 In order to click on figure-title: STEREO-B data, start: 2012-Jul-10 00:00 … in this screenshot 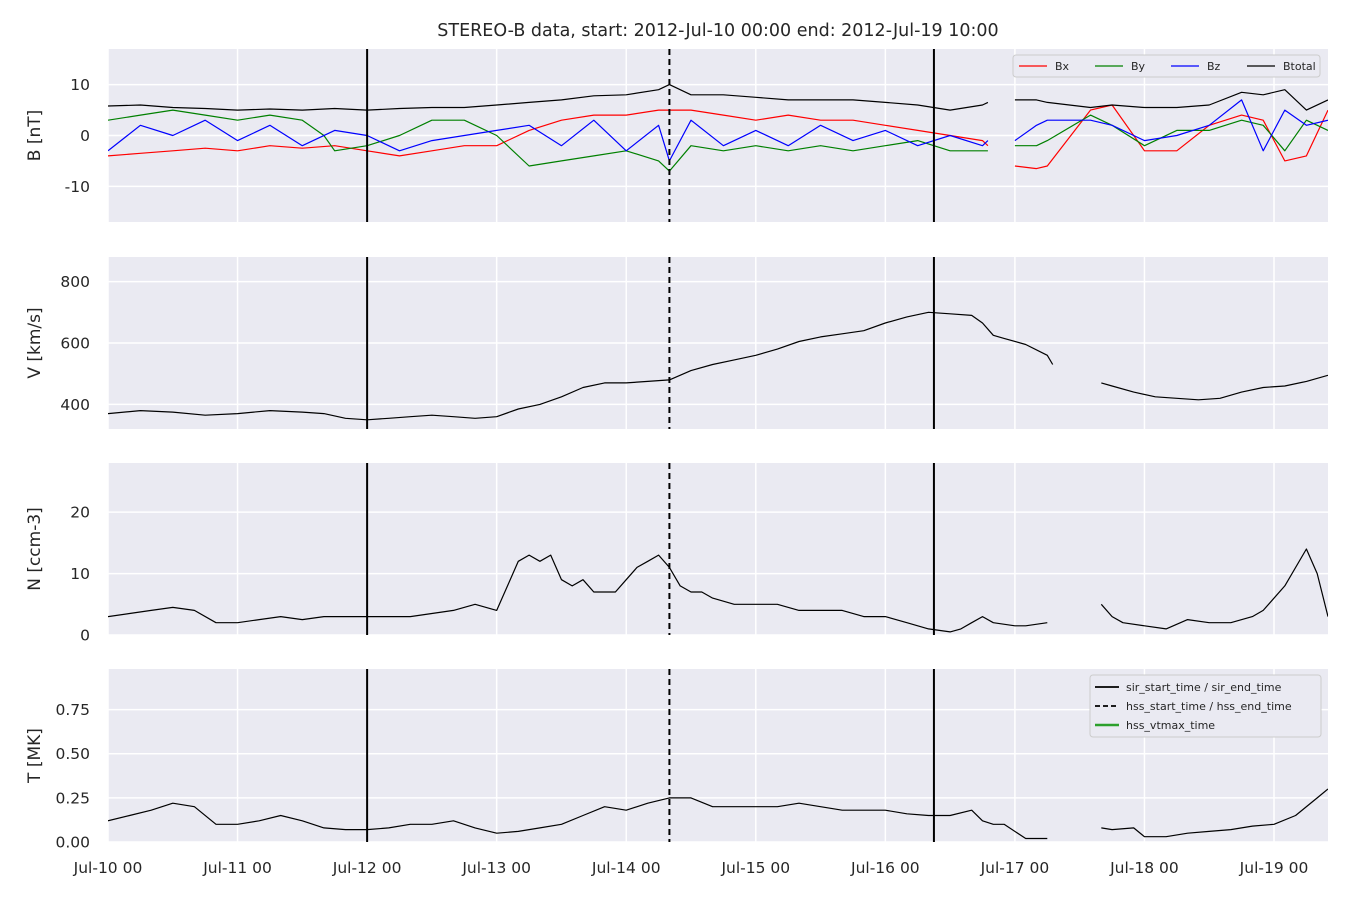, I will do `click(717, 31)`.